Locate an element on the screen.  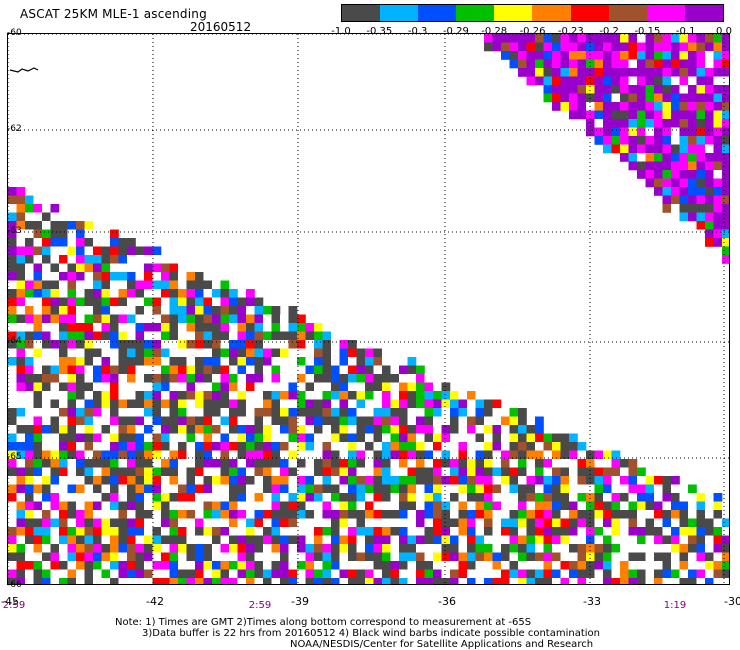
colorbar-tick-label: -0.1 is located at coordinates (685, 31).